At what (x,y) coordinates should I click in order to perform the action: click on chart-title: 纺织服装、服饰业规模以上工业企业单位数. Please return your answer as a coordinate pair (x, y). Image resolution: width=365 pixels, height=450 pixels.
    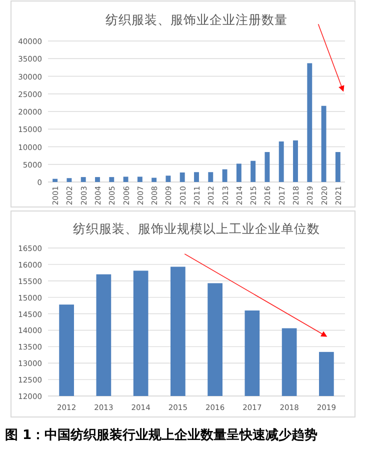
    Looking at the image, I should click on (196, 228).